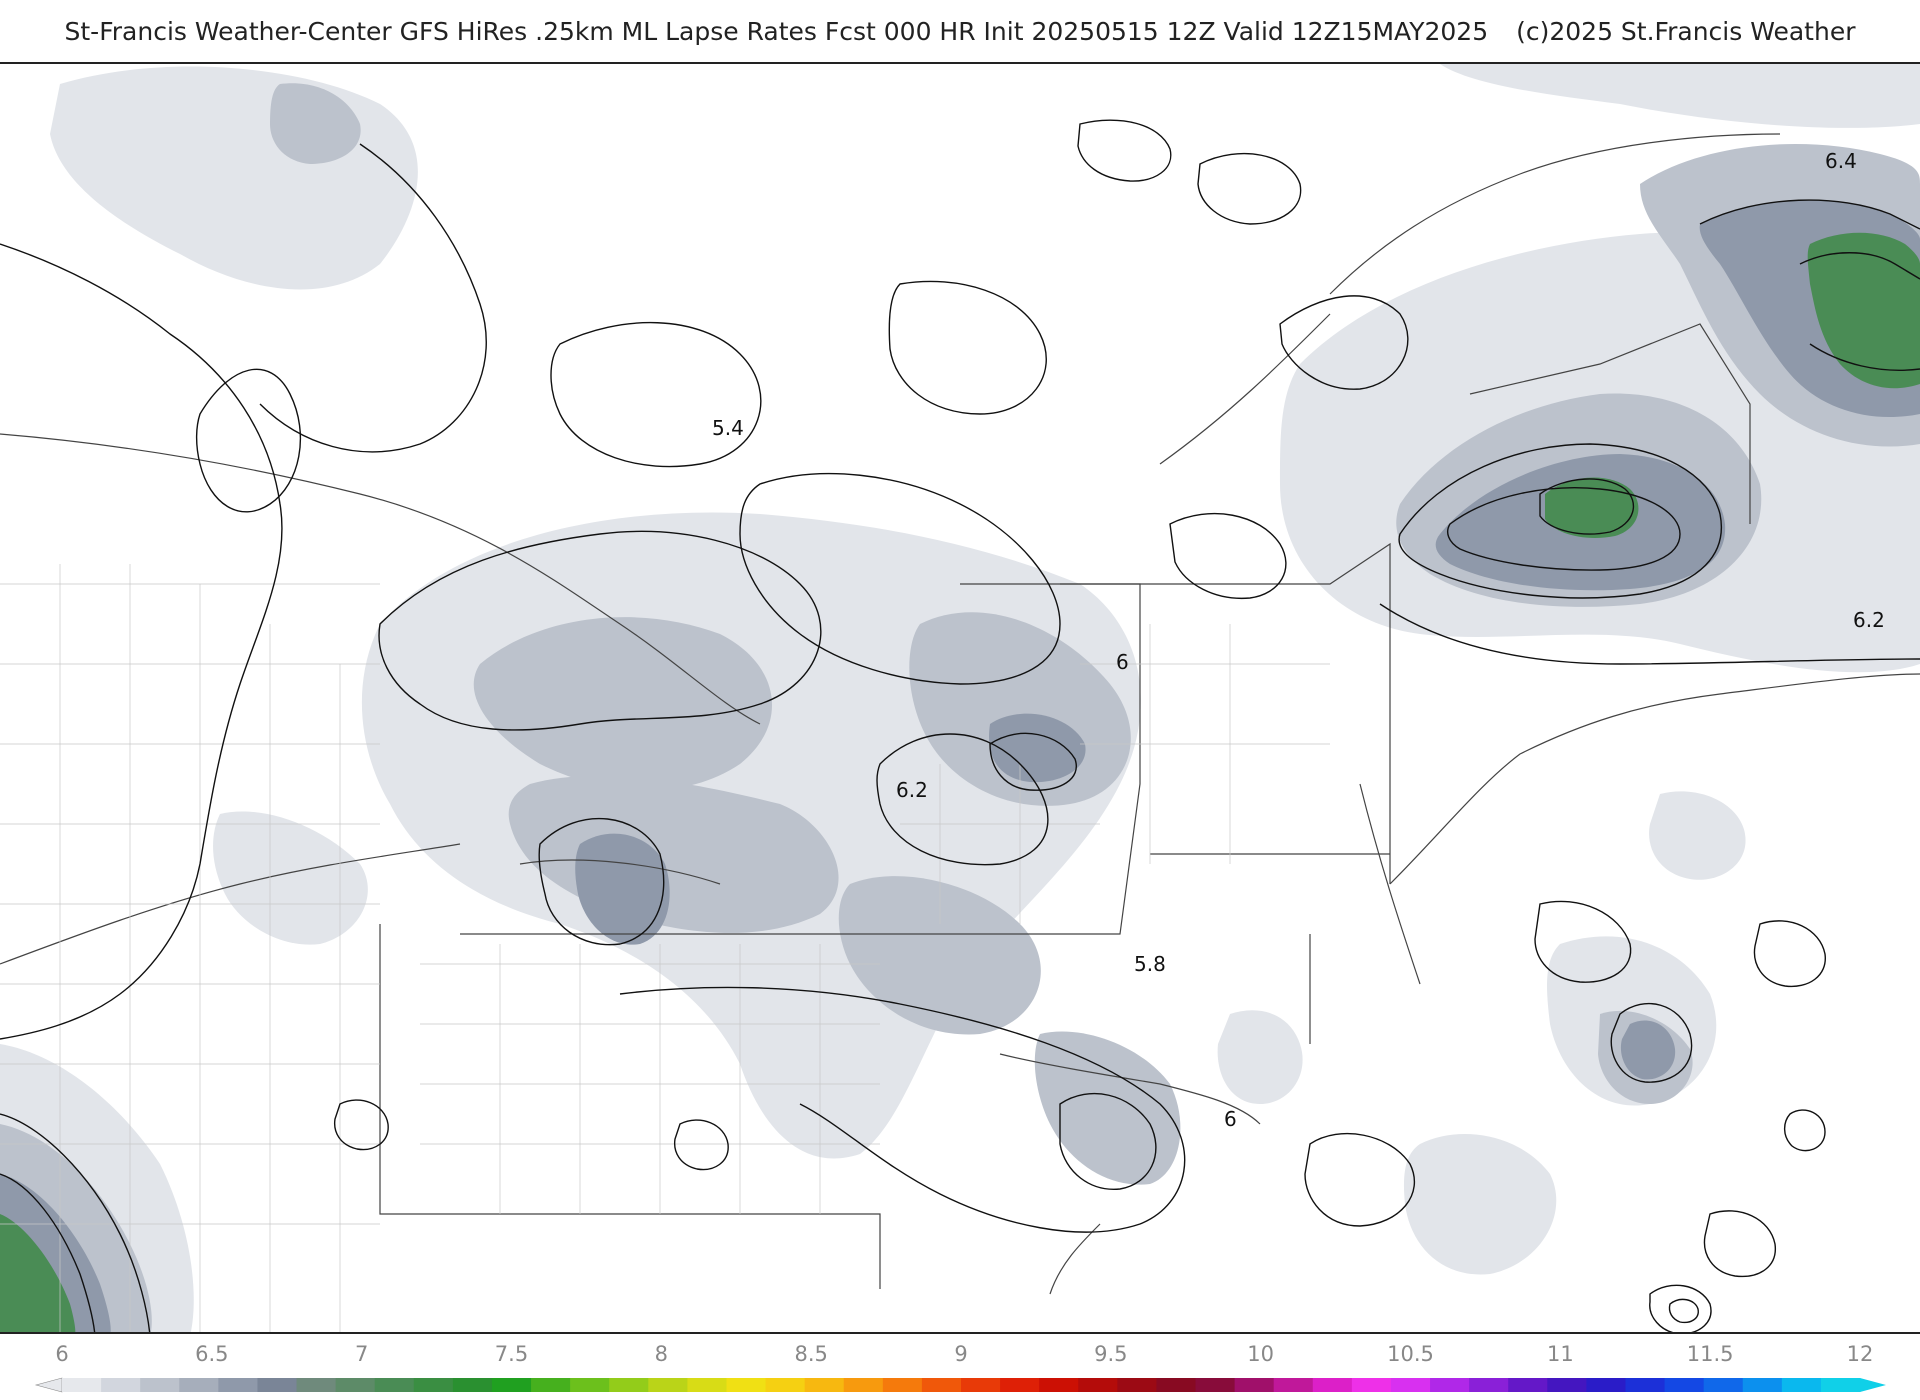 The image size is (1920, 1400). What do you see at coordinates (48, 1385) in the screenshot?
I see `colorbar-left-arrow` at bounding box center [48, 1385].